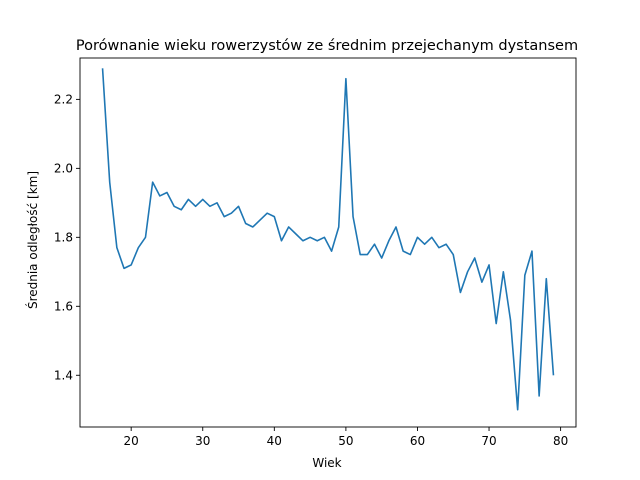 This screenshot has height=480, width=640. I want to click on x-axis-title: Wiek, so click(326, 463).